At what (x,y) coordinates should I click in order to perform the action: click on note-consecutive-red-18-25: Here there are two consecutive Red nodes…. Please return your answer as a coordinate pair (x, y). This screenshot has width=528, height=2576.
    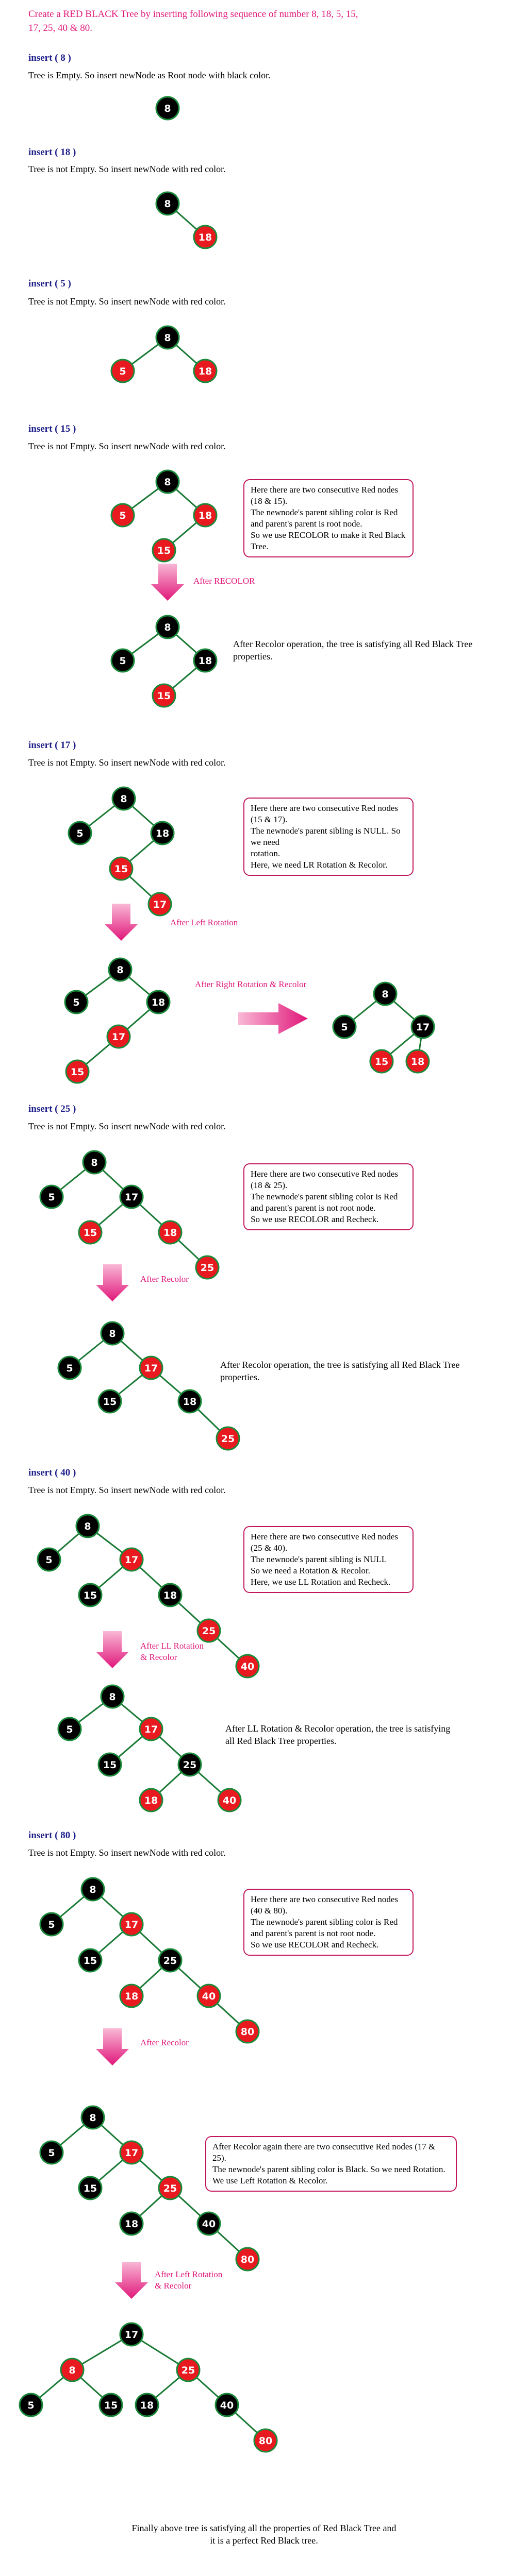
    Looking at the image, I should click on (328, 1196).